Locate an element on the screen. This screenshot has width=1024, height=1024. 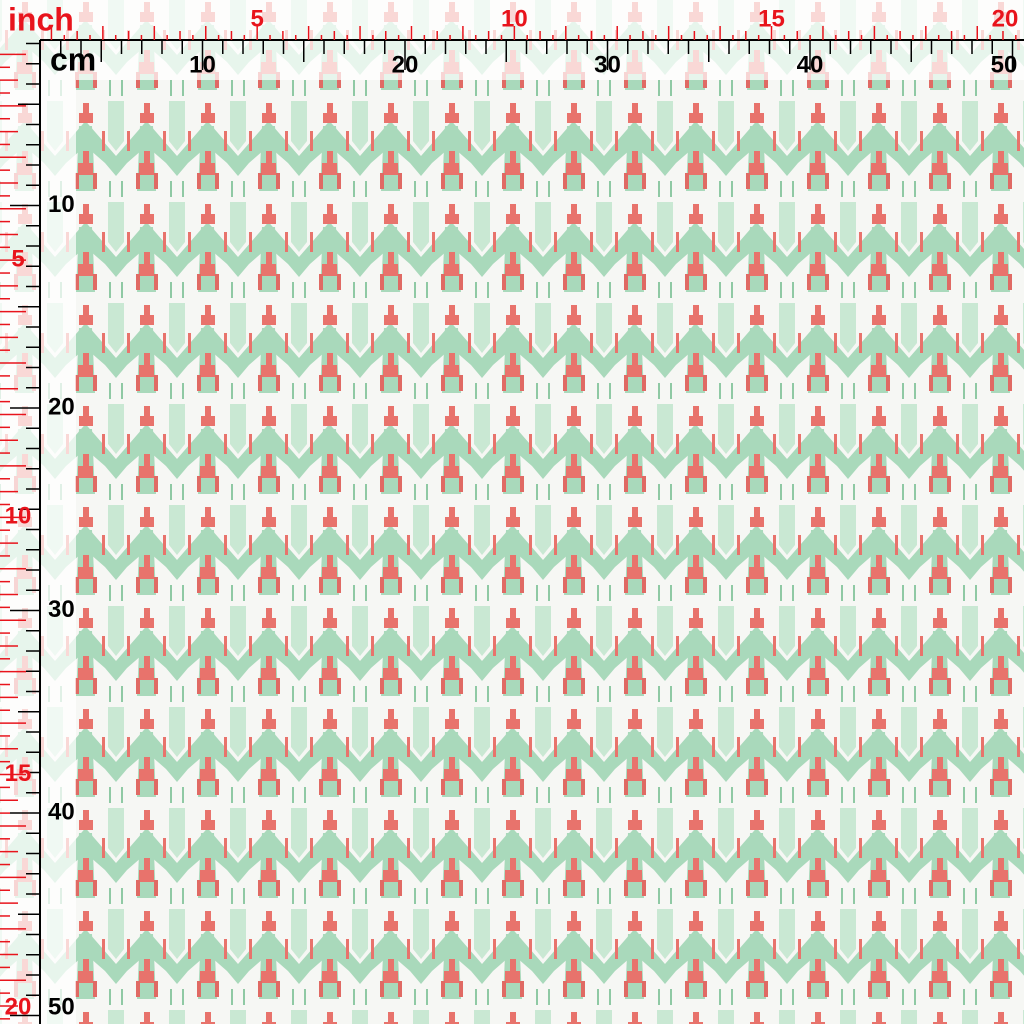
cm-unit: cm is located at coordinates (73, 59).